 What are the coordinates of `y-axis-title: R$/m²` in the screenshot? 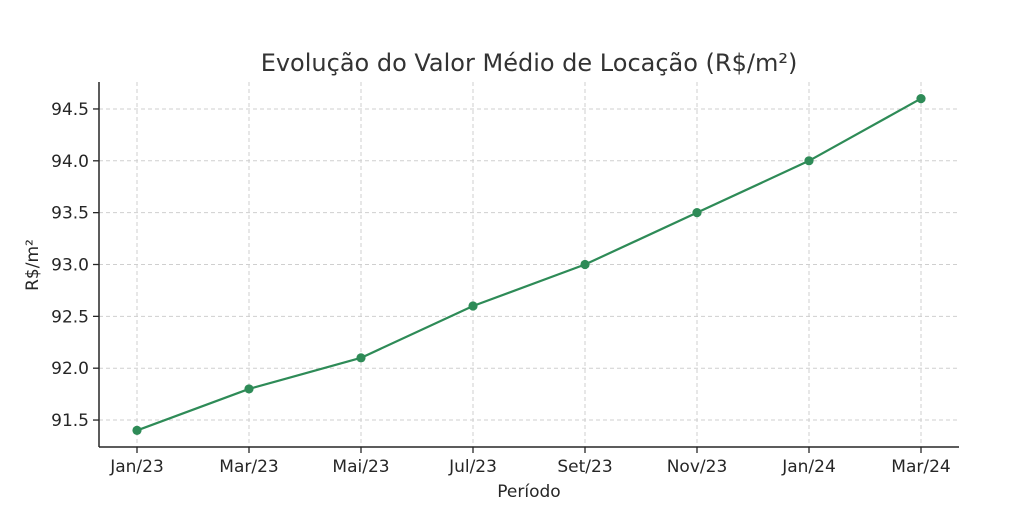 It's located at (33, 265).